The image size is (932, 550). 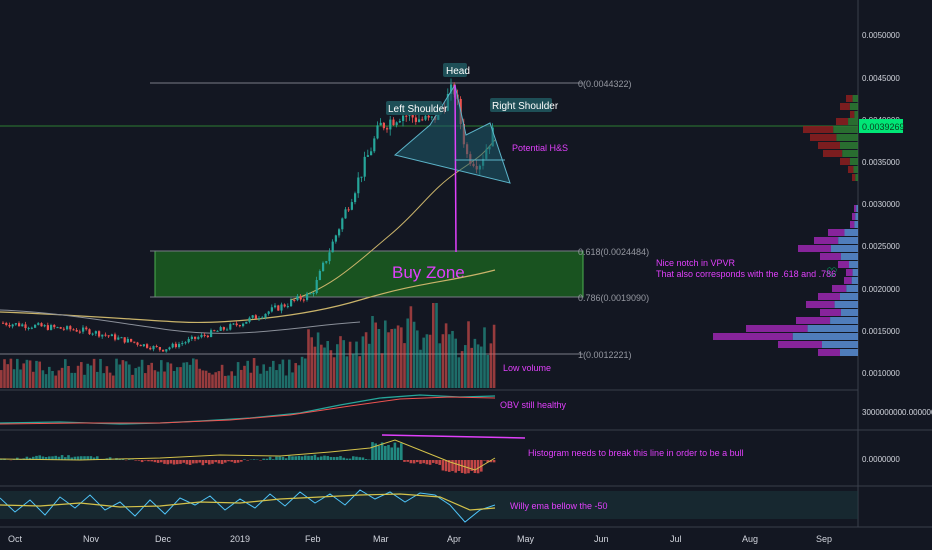 What do you see at coordinates (881, 35) in the screenshot?
I see `price-tick: 0.0050000` at bounding box center [881, 35].